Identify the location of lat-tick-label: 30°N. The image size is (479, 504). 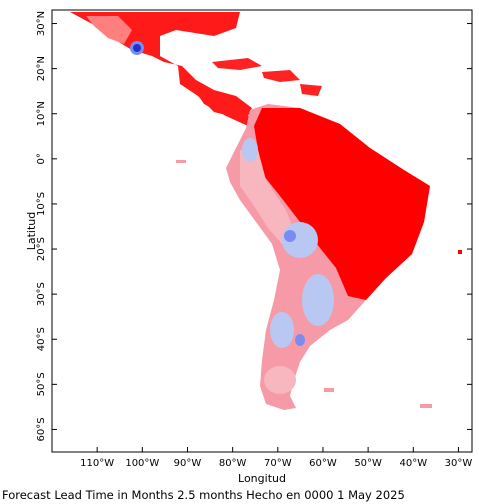
(41, 23).